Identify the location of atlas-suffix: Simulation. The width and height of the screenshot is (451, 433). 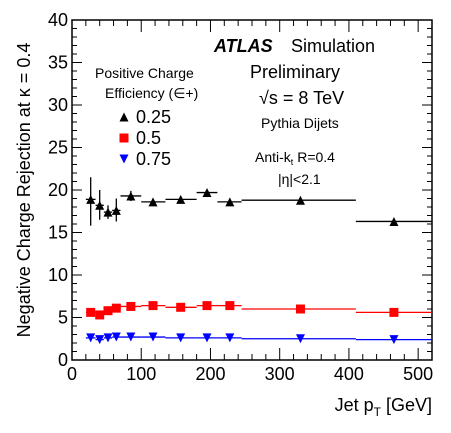
(333, 46).